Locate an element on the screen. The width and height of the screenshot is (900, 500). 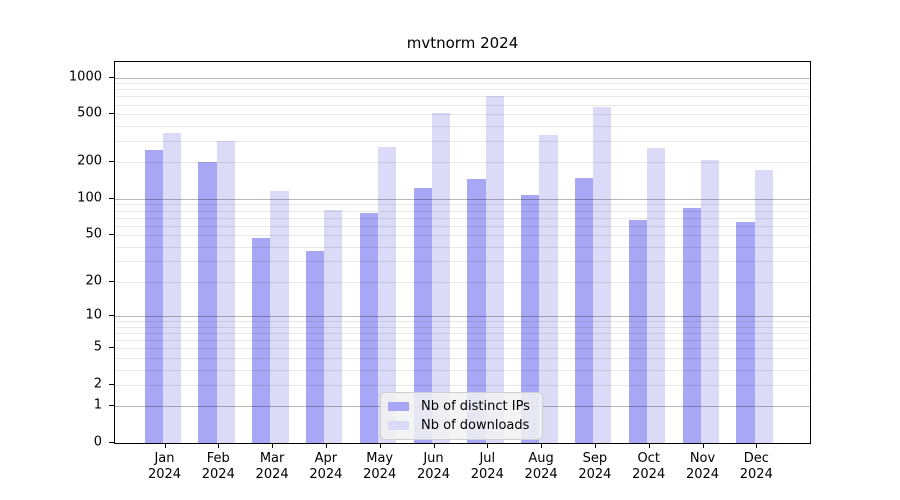
x-tick-label-mar: Mar 2024 is located at coordinates (272, 466).